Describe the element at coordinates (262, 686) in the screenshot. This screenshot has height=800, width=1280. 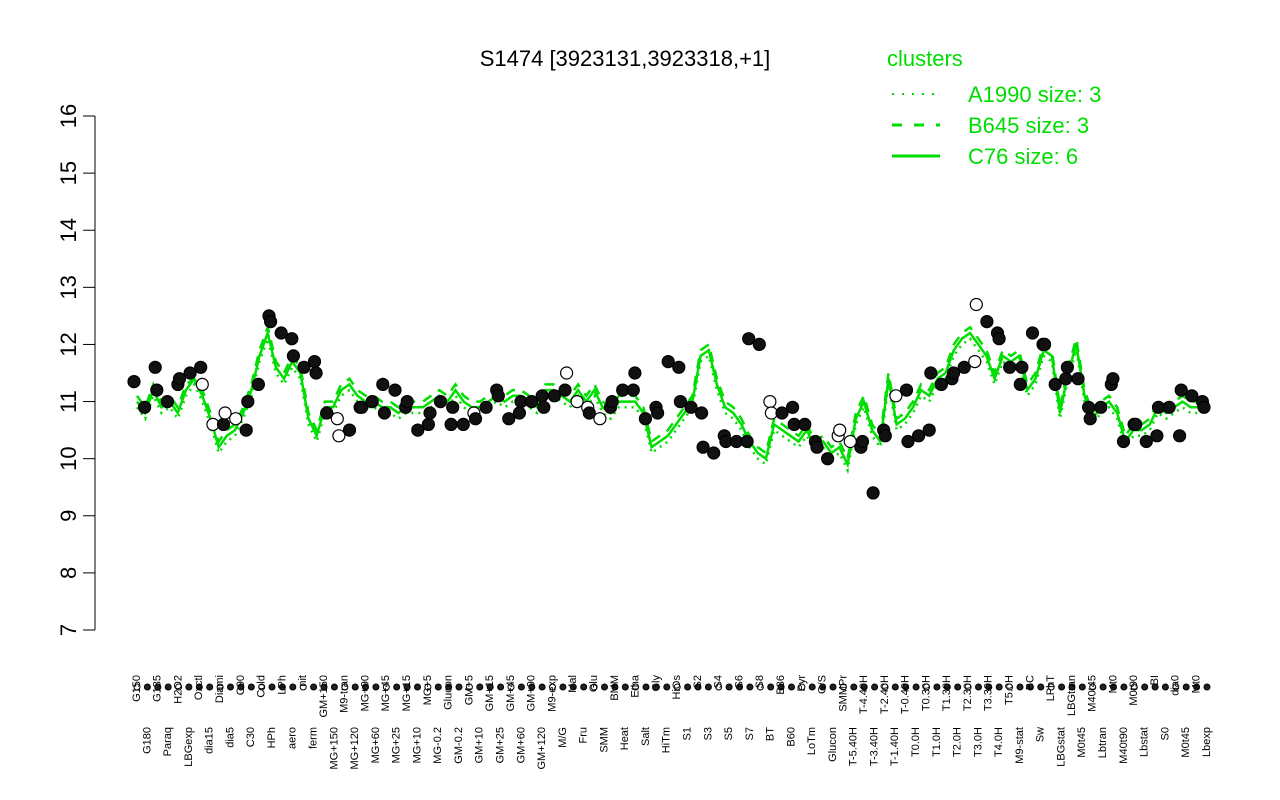
I see `x-tick-label: Cold` at that location.